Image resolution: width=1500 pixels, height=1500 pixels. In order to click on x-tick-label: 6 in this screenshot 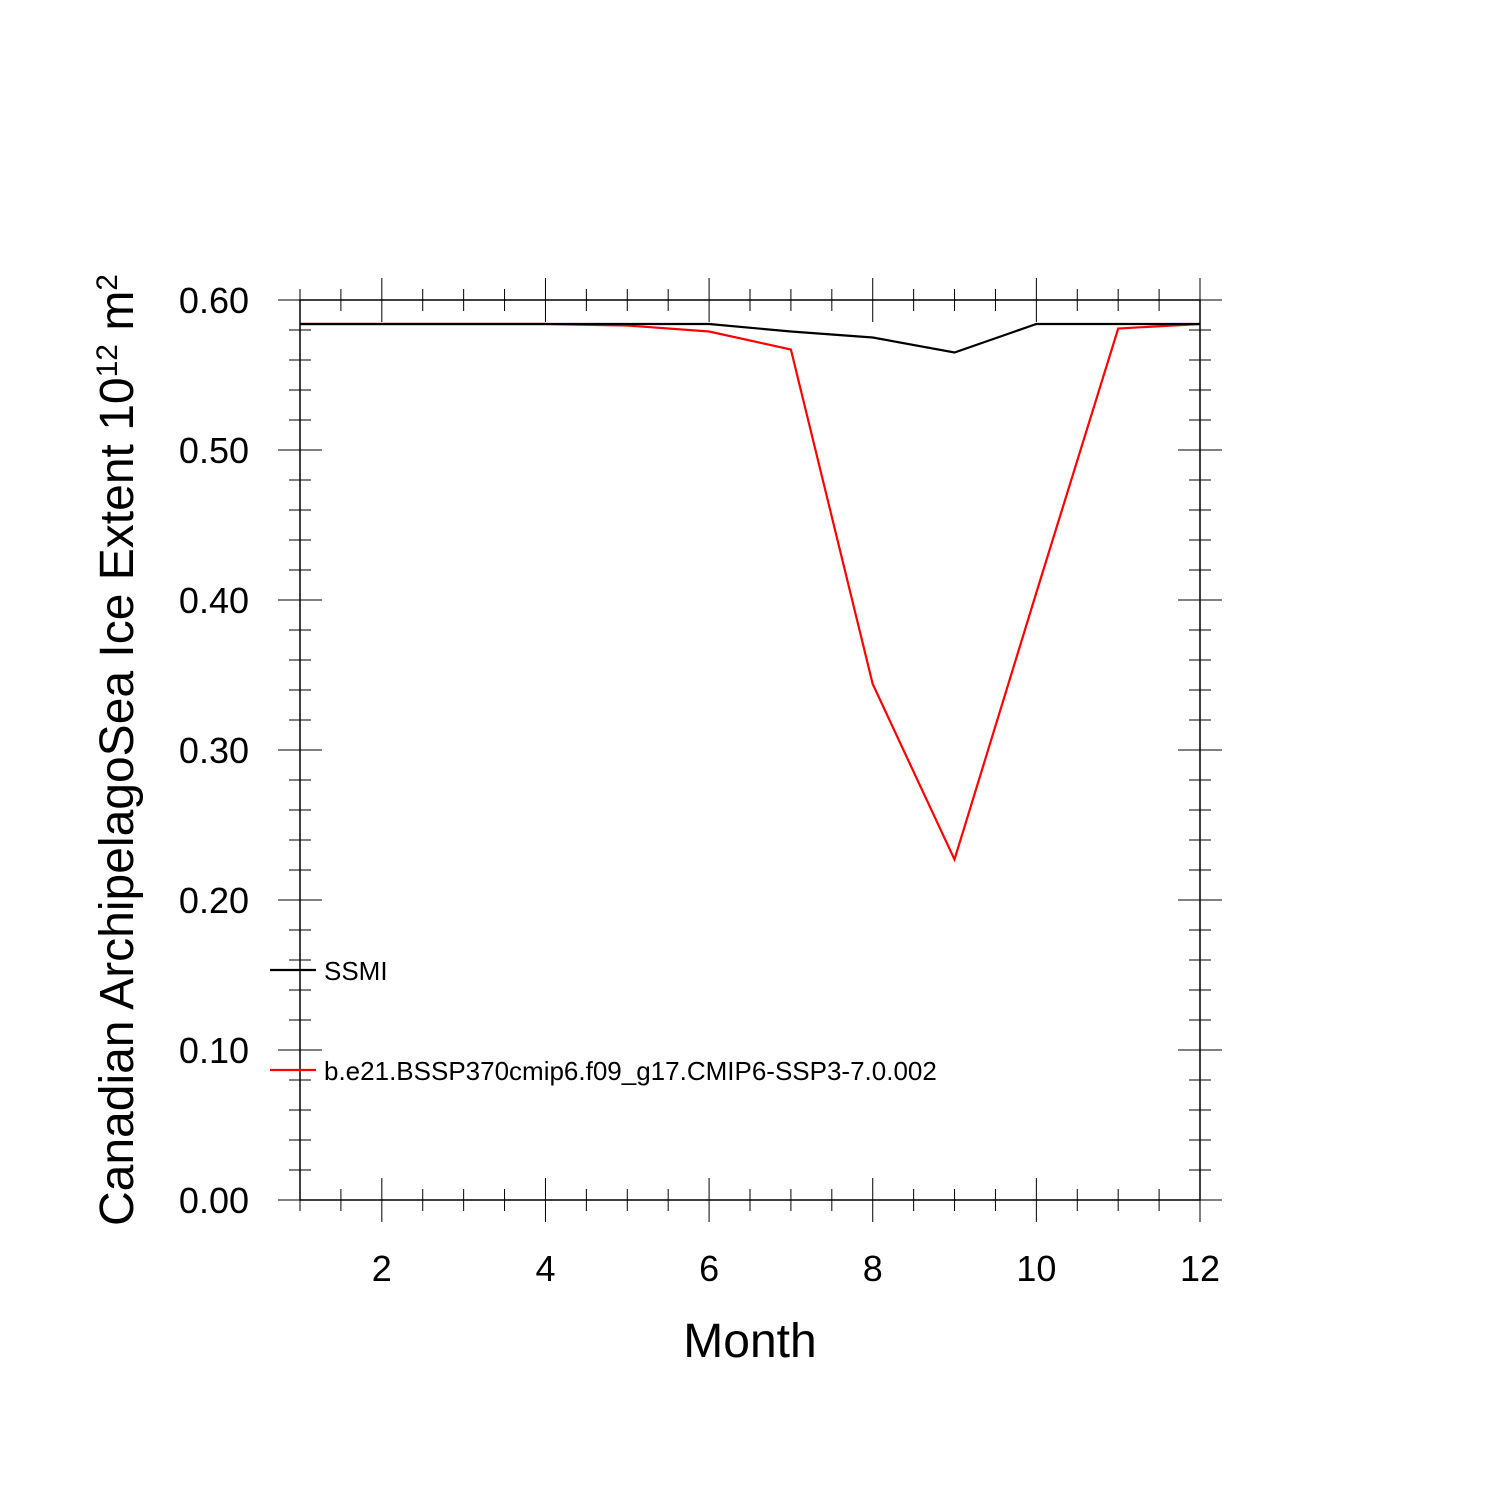, I will do `click(709, 1268)`.